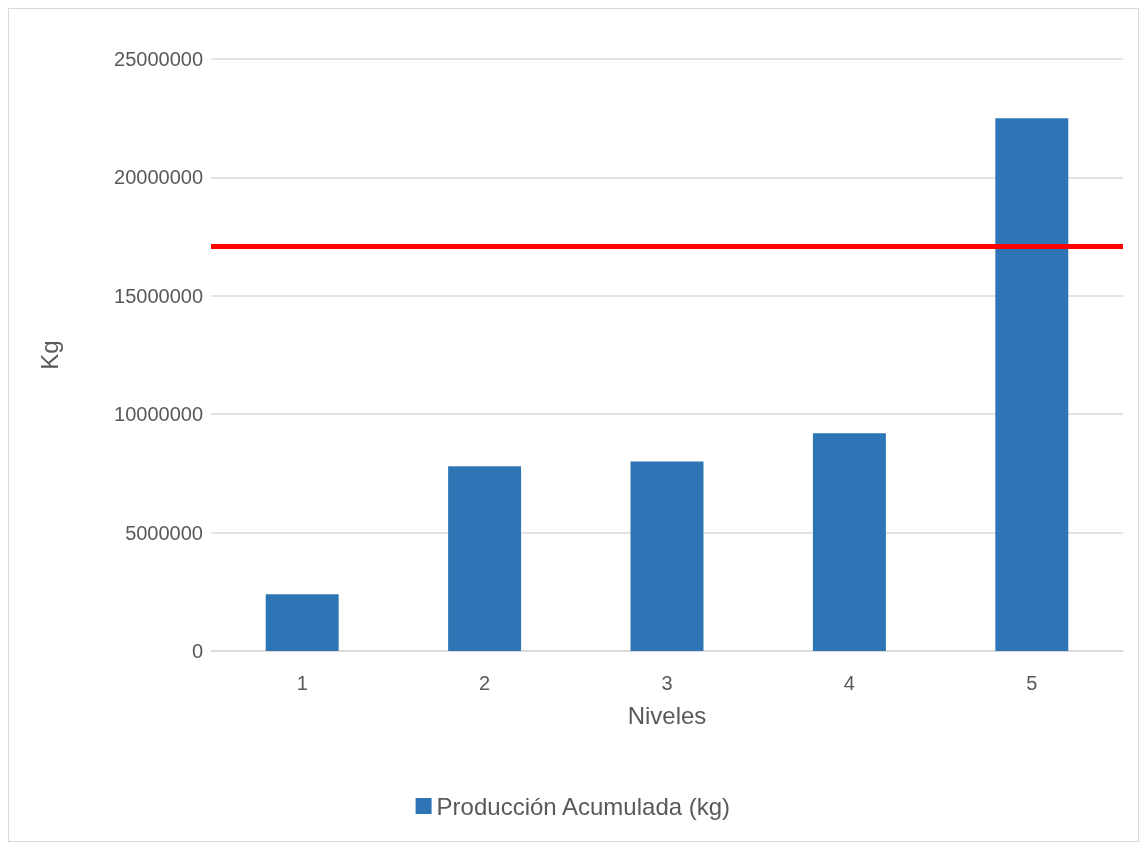 The width and height of the screenshot is (1147, 850). I want to click on x-tick-label: 3, so click(667, 683).